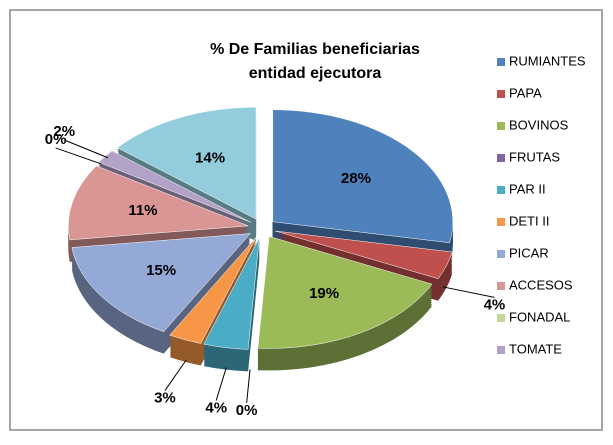  I want to click on data-label: 3%, so click(165, 398).